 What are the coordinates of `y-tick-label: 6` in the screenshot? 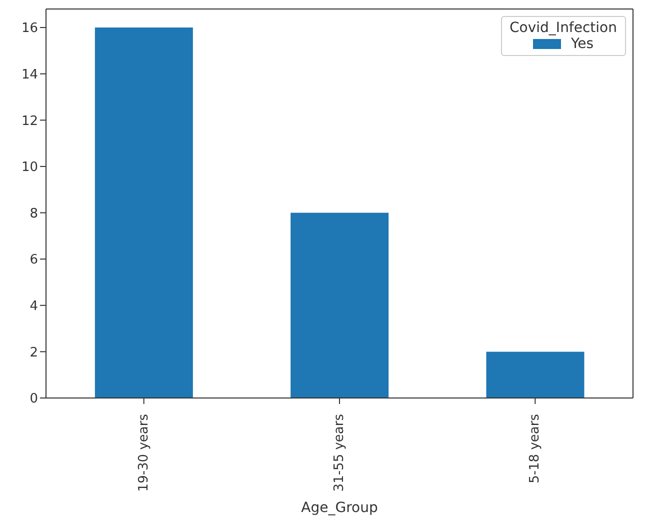 It's located at (34, 260).